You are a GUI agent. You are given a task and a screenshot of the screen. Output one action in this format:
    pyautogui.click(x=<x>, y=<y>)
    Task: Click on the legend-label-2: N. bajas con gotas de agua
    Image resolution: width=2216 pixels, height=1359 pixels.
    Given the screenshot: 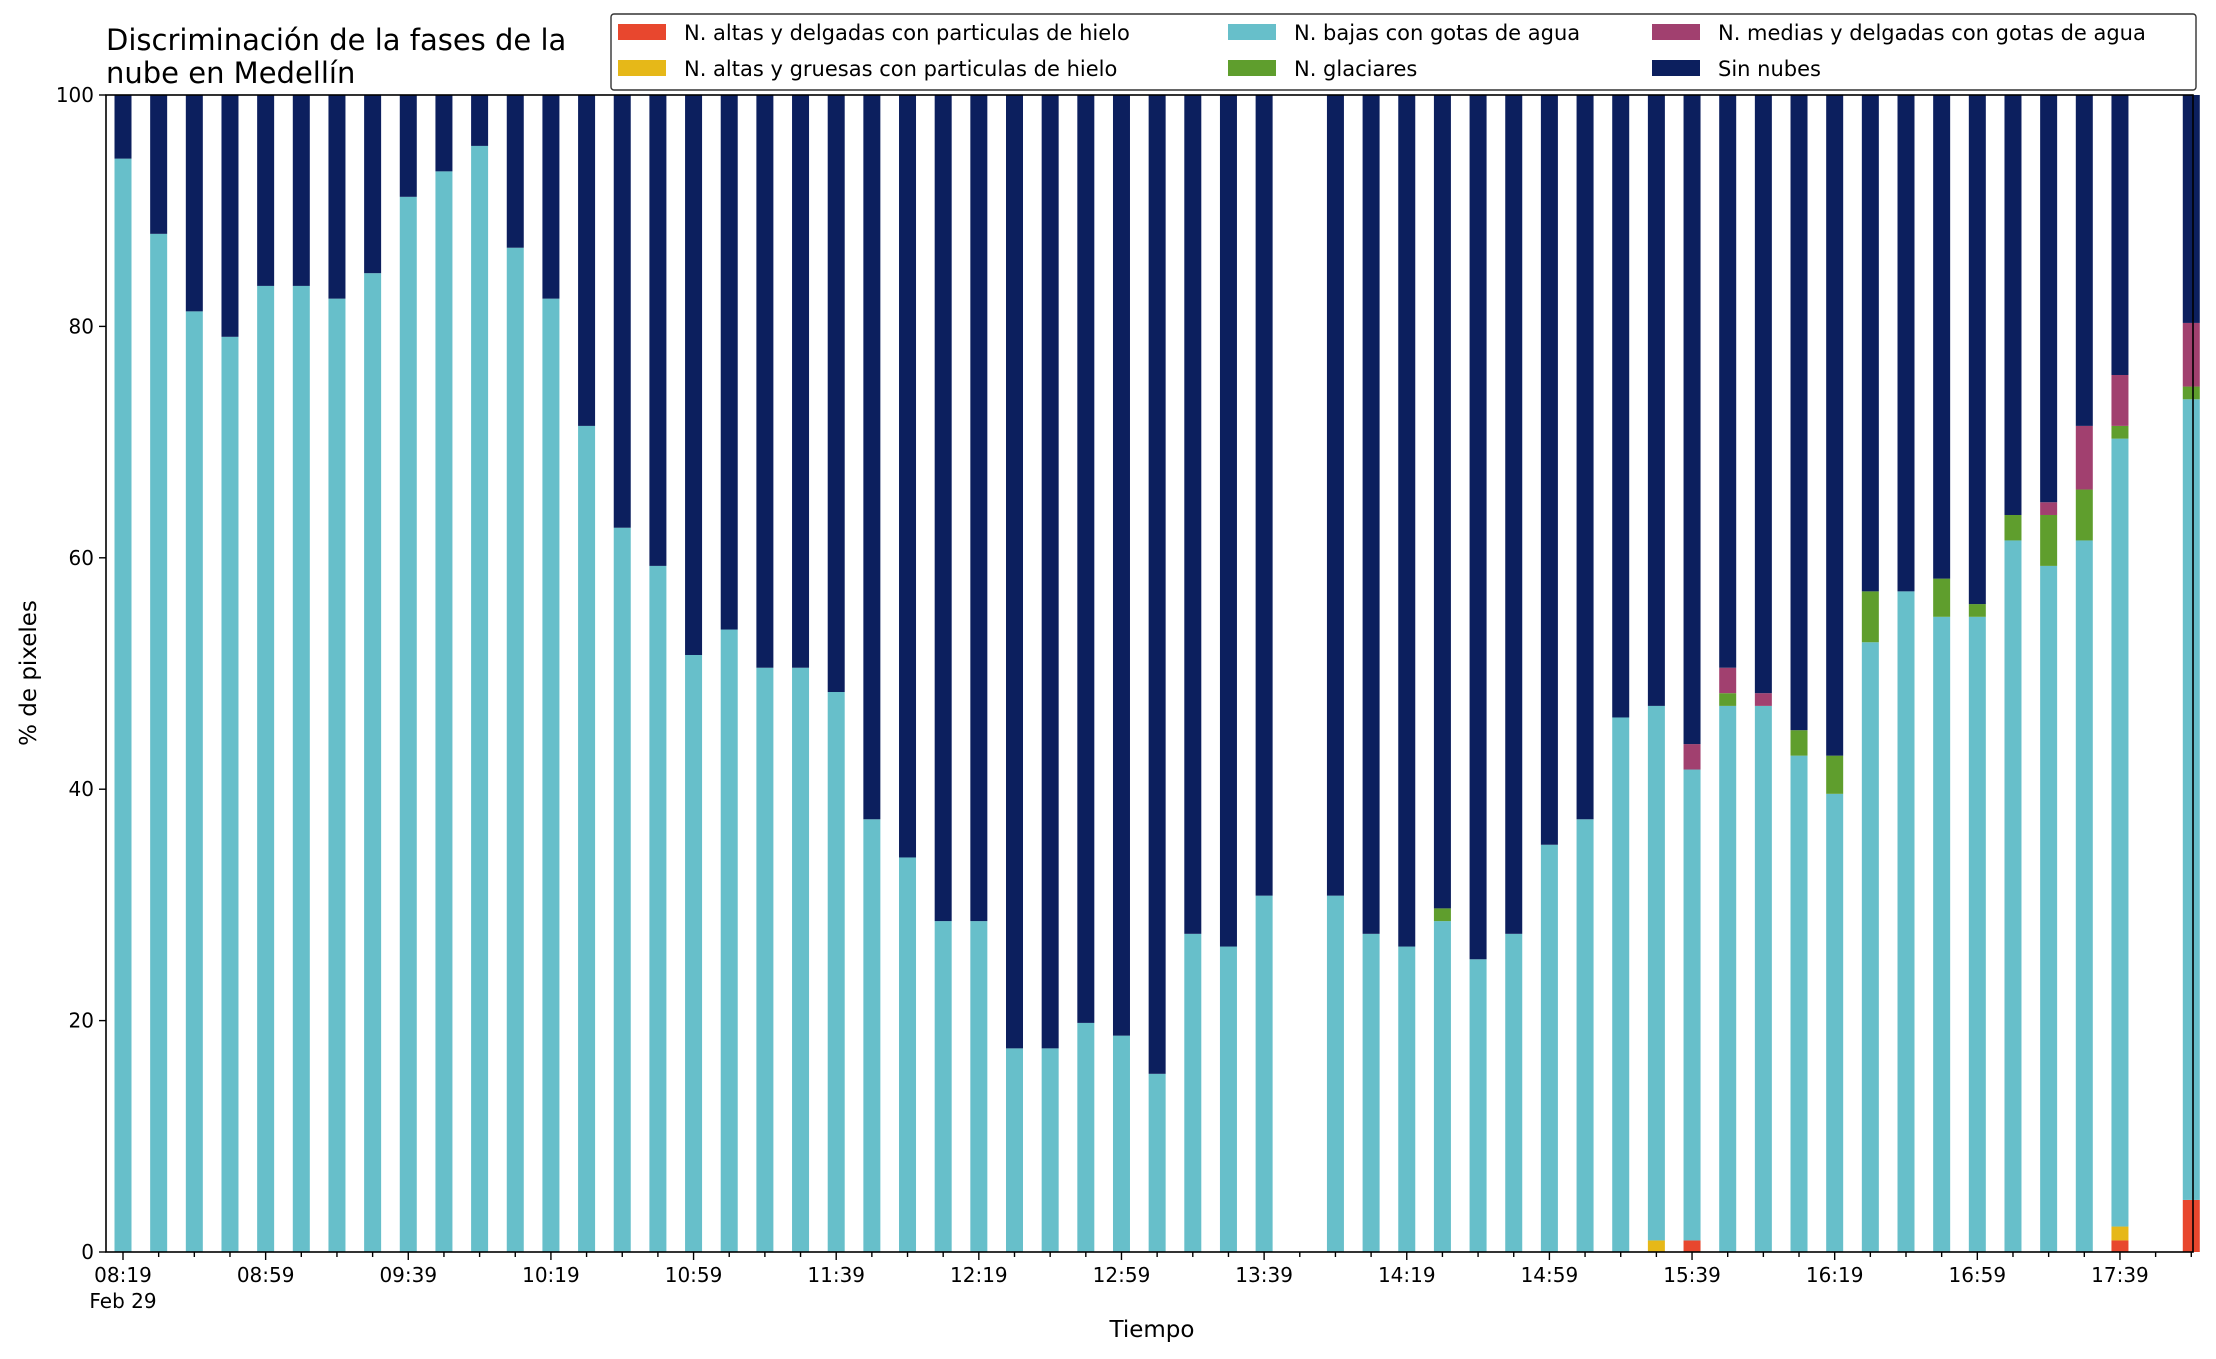 What is the action you would take?
    pyautogui.click(x=1437, y=33)
    